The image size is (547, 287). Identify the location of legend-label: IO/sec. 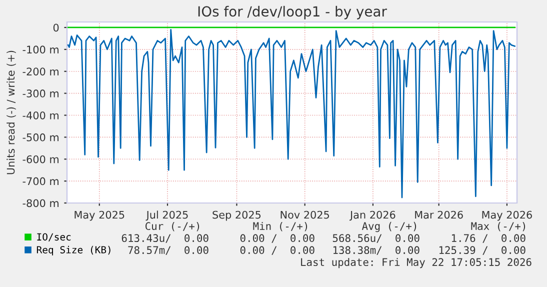
(54, 237).